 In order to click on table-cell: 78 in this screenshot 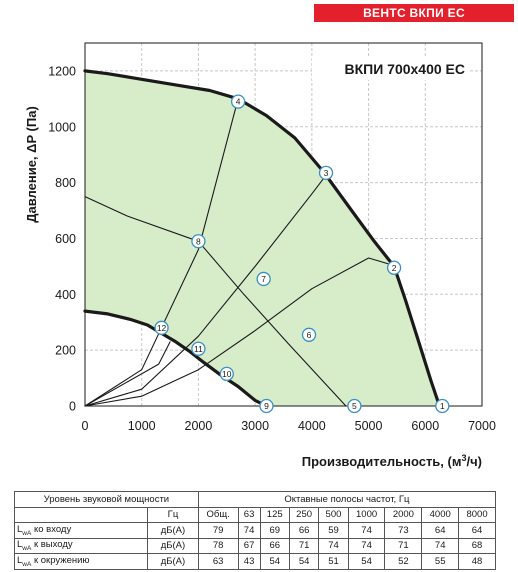, I will do `click(218, 545)`.